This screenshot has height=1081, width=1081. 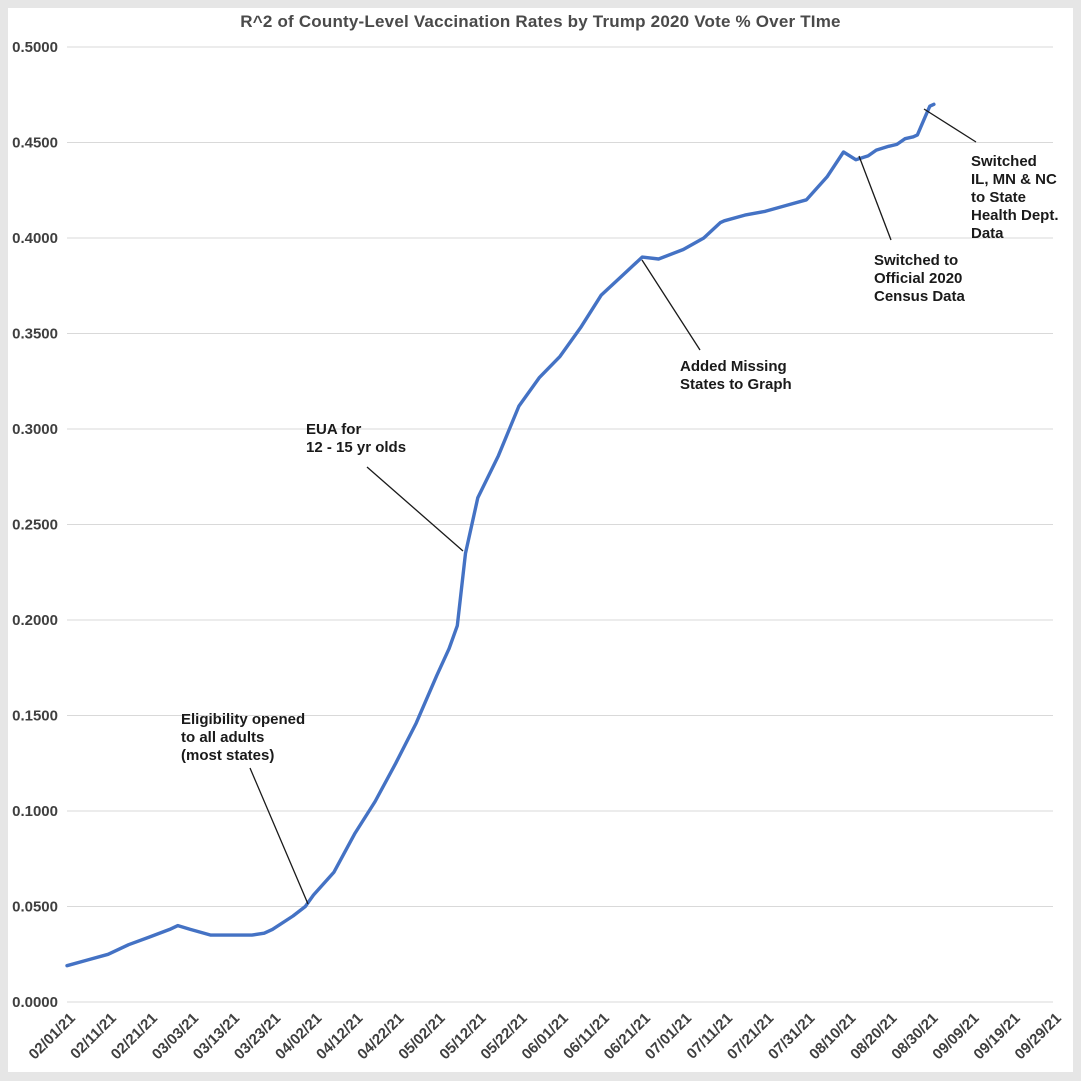 I want to click on annotation-leader-line-eligibility-all-adults, so click(x=279, y=836).